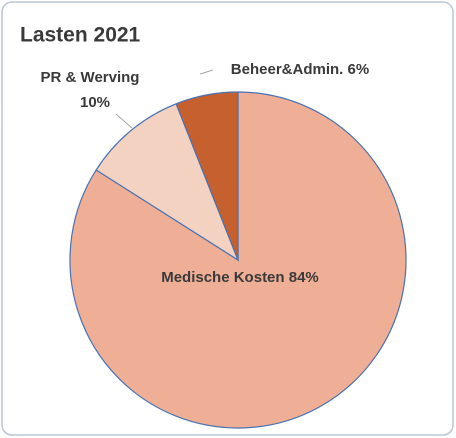 The width and height of the screenshot is (456, 438). I want to click on data-label: Medische Kosten 84%, so click(240, 277).